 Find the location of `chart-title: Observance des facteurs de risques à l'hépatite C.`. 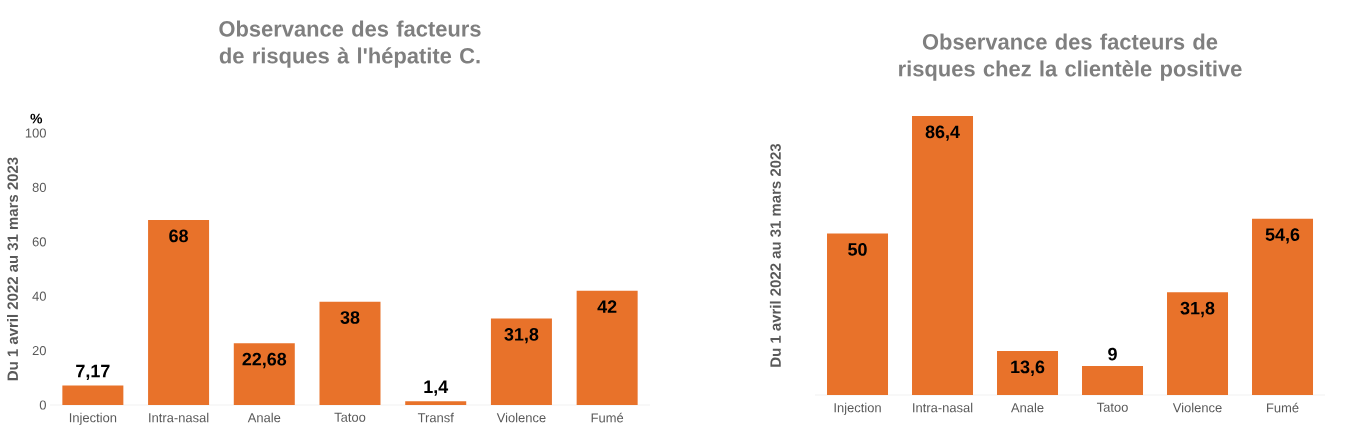

chart-title: Observance des facteurs de risques à l'hépatite C. is located at coordinates (350, 44).